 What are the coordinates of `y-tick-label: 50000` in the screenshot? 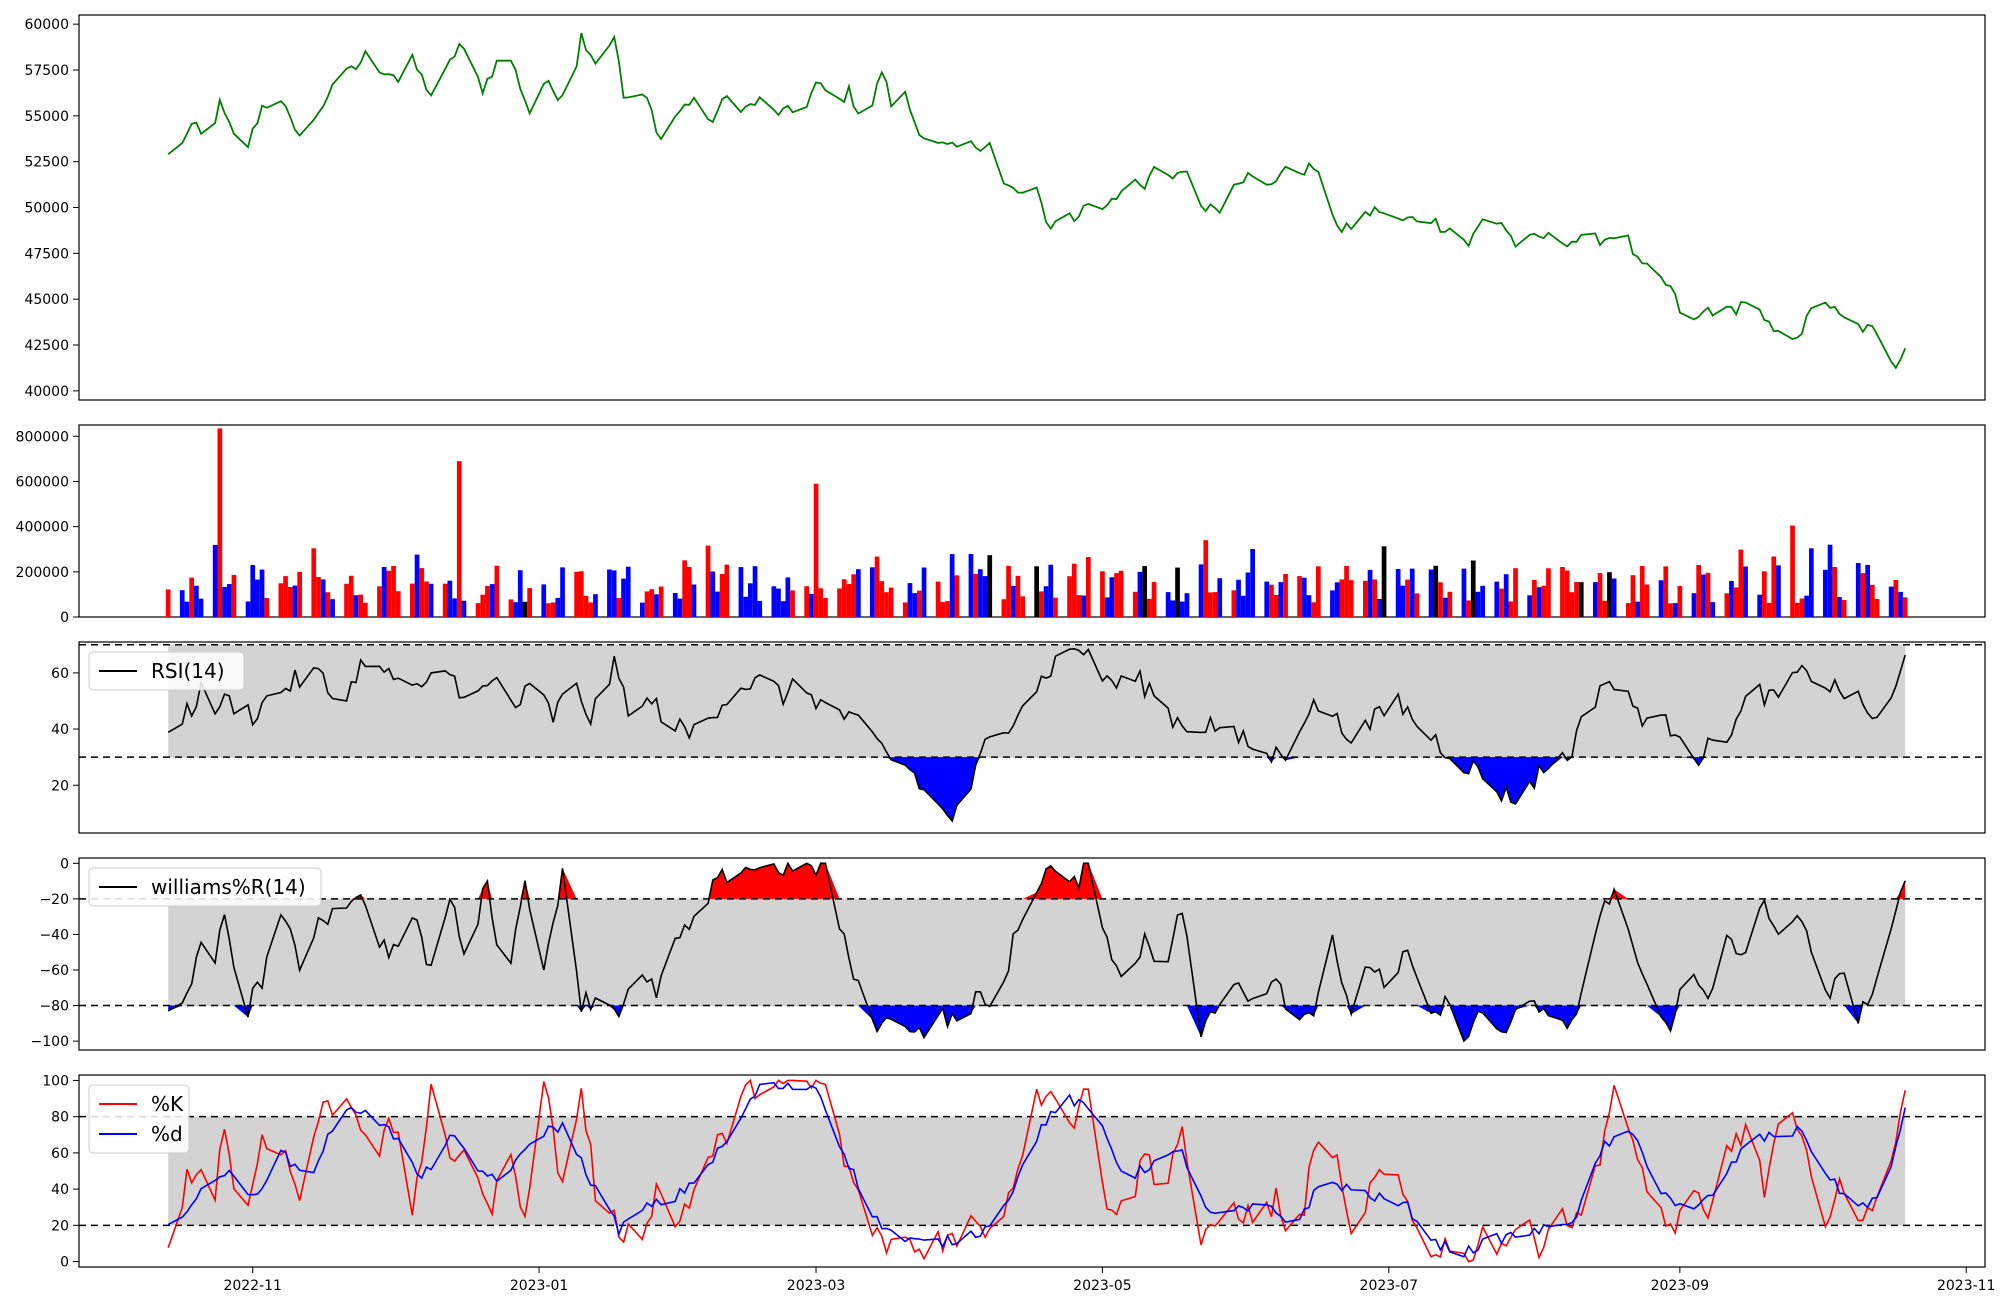 It's located at (46, 209).